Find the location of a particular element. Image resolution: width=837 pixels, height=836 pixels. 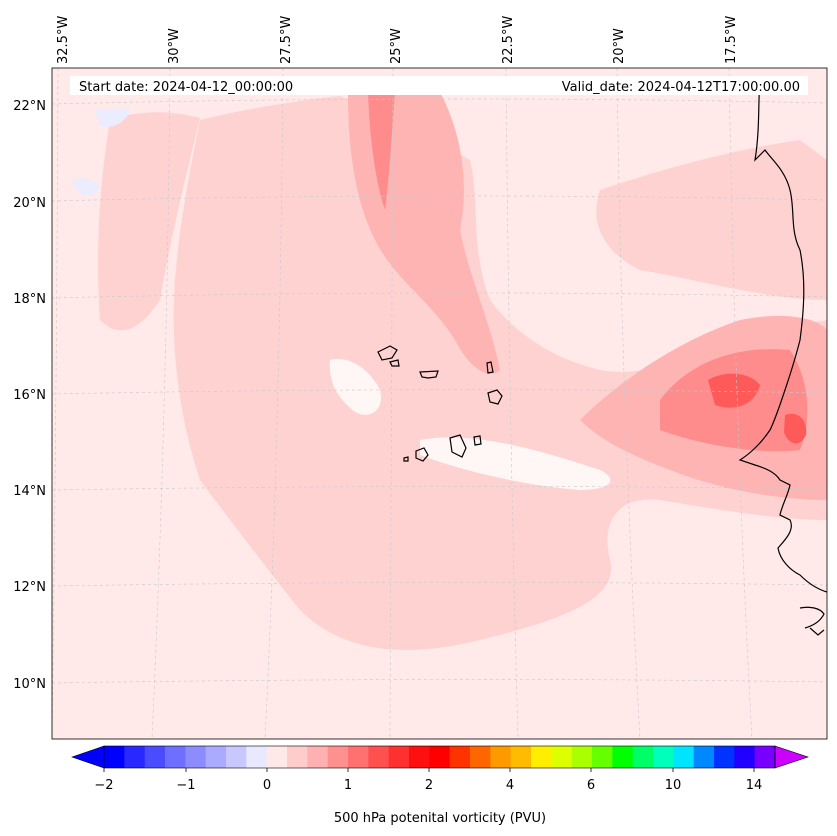

lon-label-30w: 30°W is located at coordinates (174, 46).